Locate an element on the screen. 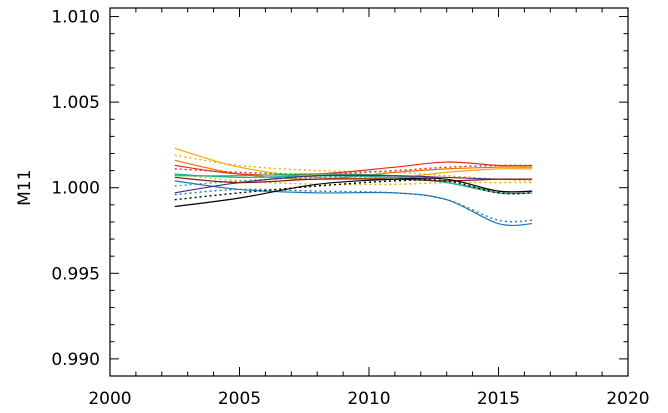  y-tick-label: 1.000 is located at coordinates (75, 189).